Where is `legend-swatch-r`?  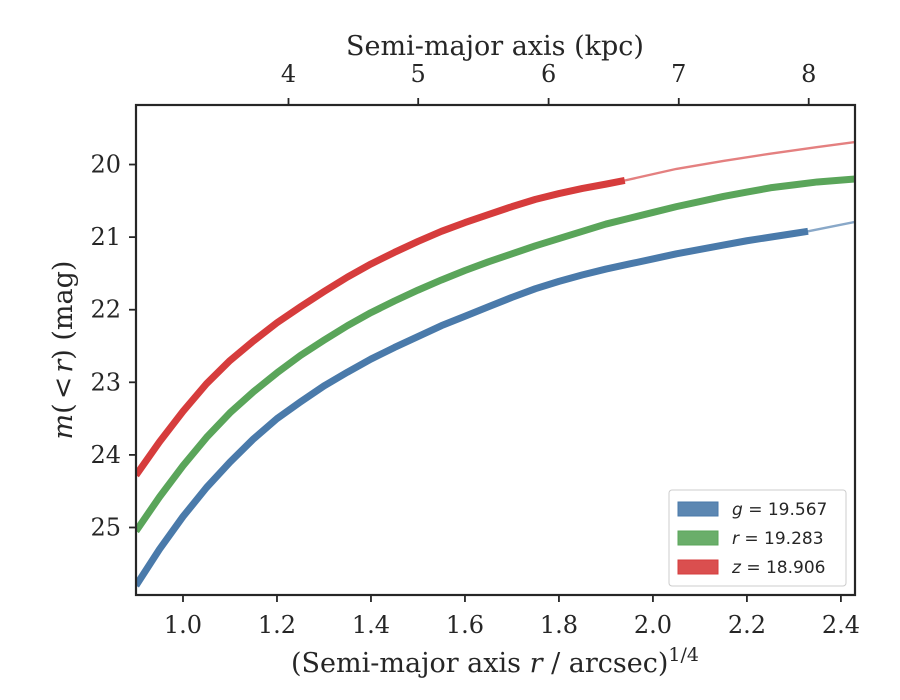
legend-swatch-r is located at coordinates (698, 538).